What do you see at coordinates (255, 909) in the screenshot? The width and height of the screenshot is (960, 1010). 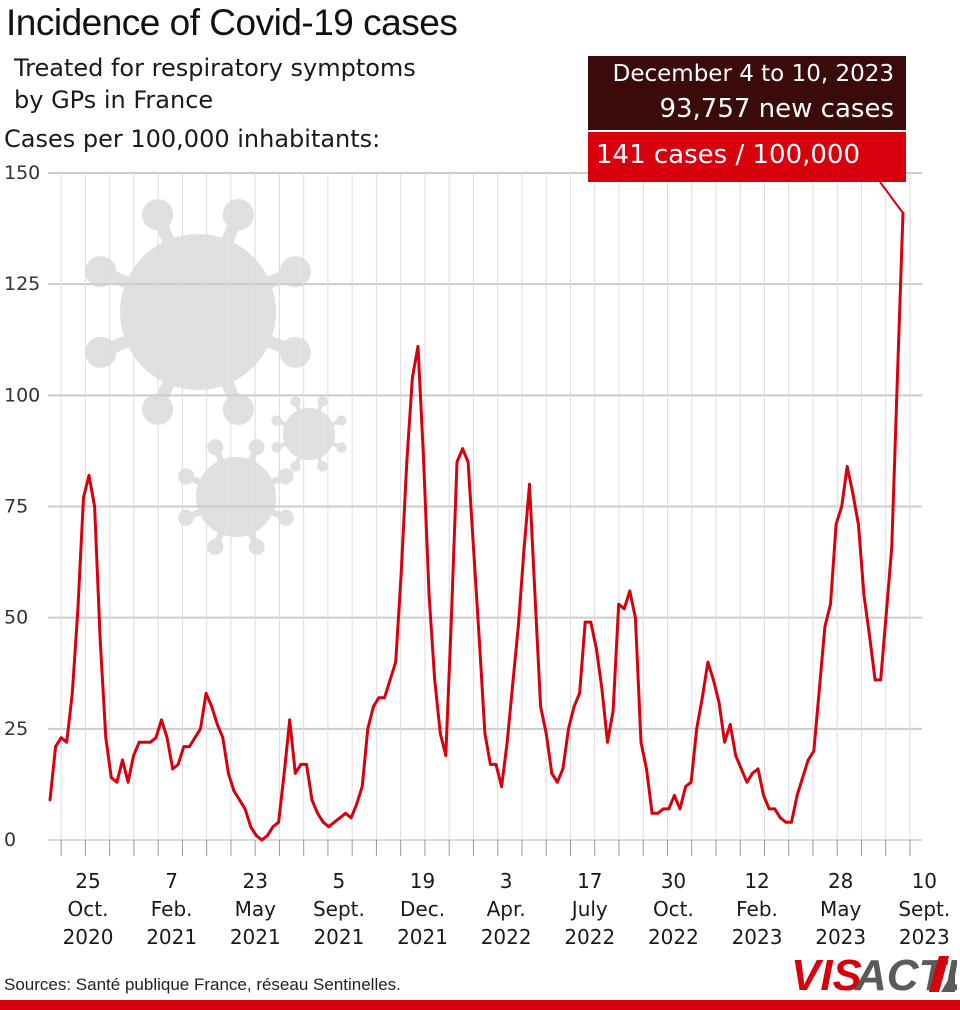 I see `x-tick-label: 23 May 2021` at bounding box center [255, 909].